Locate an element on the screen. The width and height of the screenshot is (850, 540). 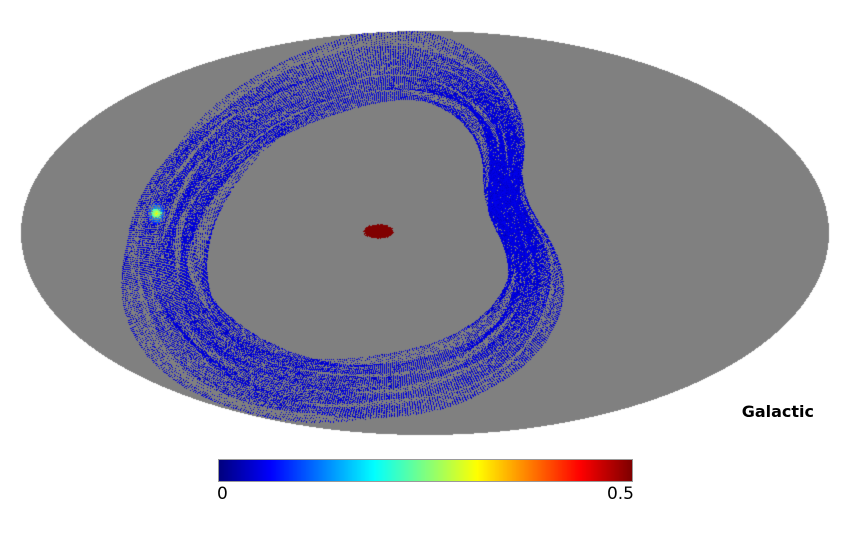
coordinate-system-label: Galactic is located at coordinates (777, 411).